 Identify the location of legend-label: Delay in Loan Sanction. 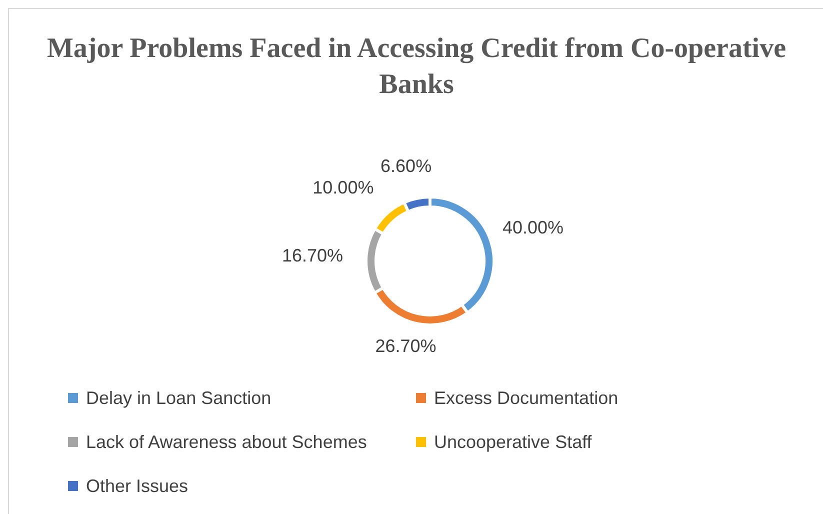
(178, 398).